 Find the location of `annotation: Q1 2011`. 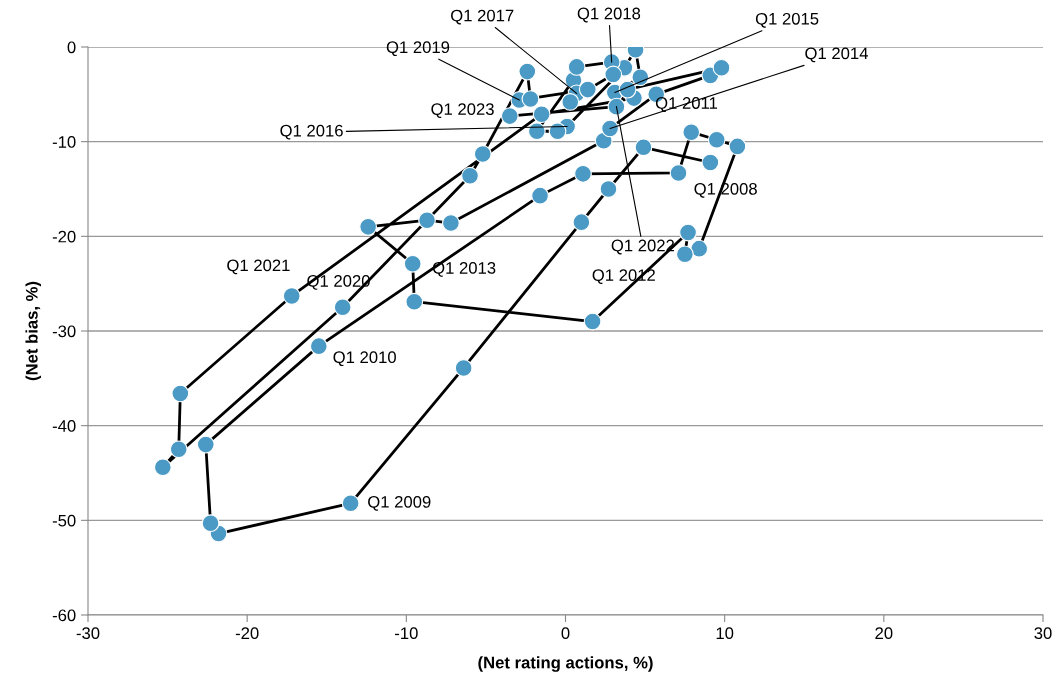

annotation: Q1 2011 is located at coordinates (686, 104).